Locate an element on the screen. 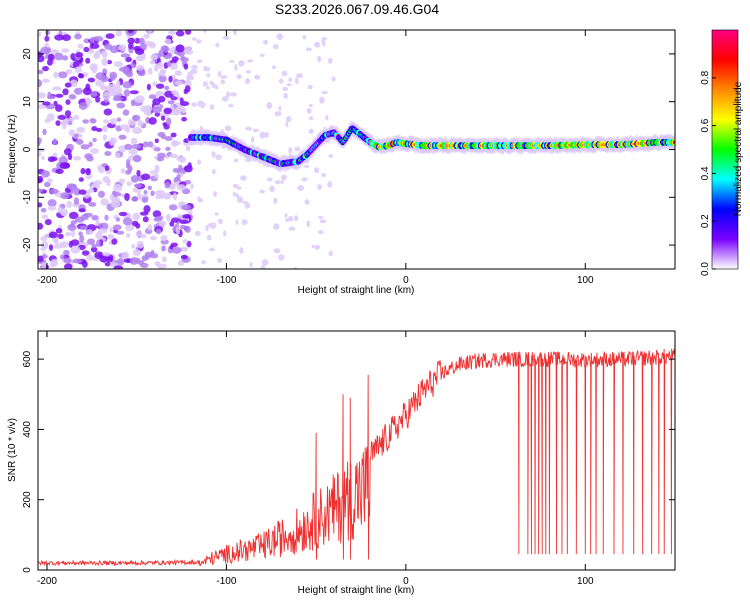  y-tick-label: 600 is located at coordinates (27, 358).